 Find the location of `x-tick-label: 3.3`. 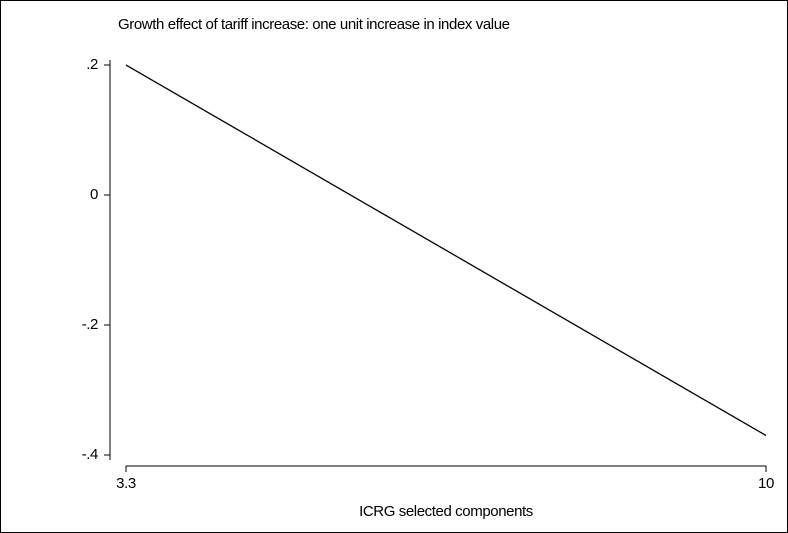

x-tick-label: 3.3 is located at coordinates (126, 483).